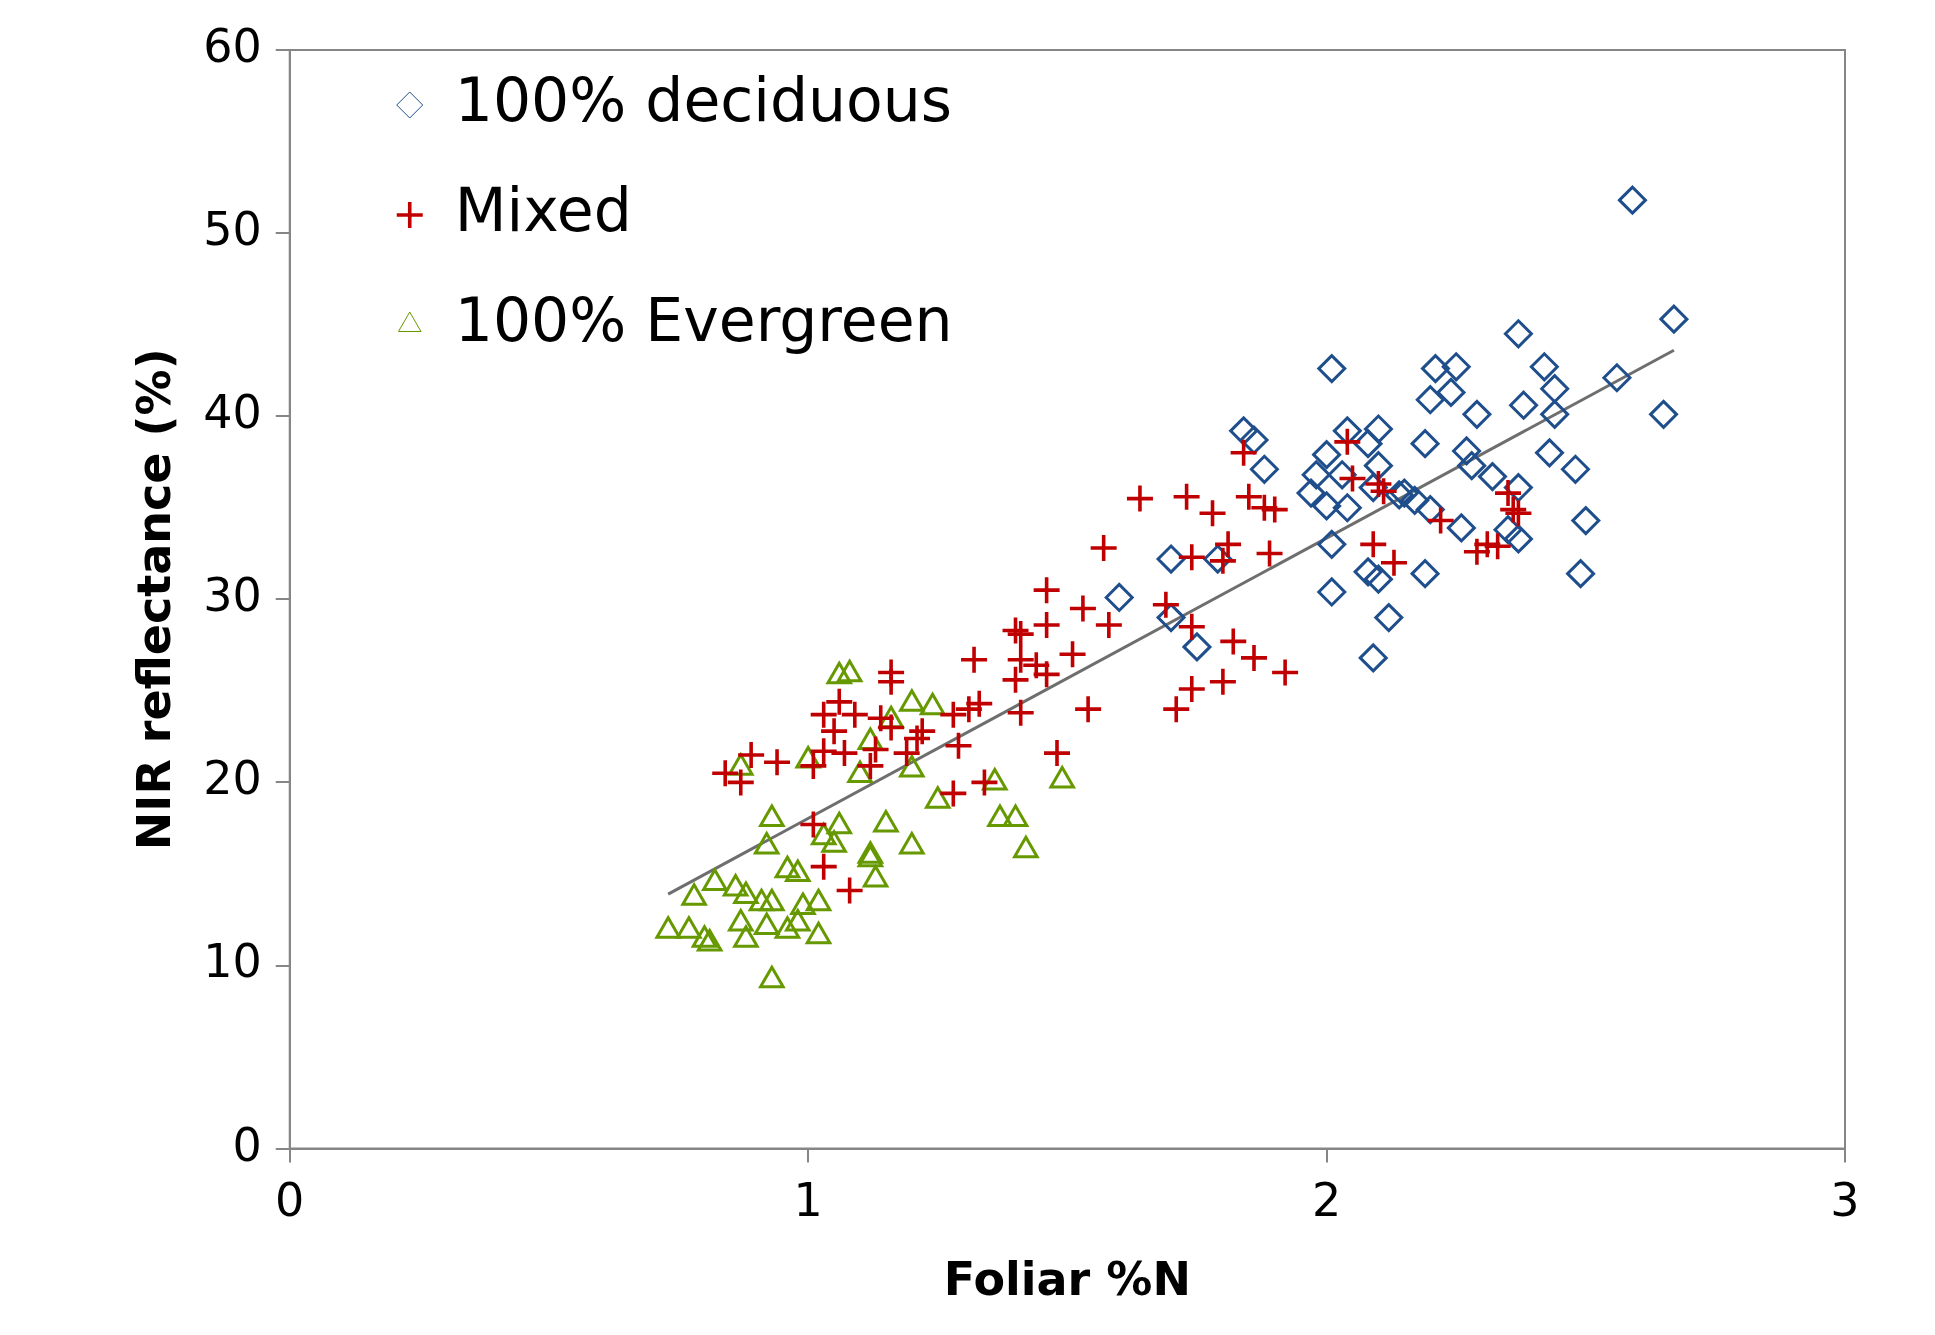 The image size is (1935, 1335). I want to click on y-tick-label: 10, so click(232, 961).